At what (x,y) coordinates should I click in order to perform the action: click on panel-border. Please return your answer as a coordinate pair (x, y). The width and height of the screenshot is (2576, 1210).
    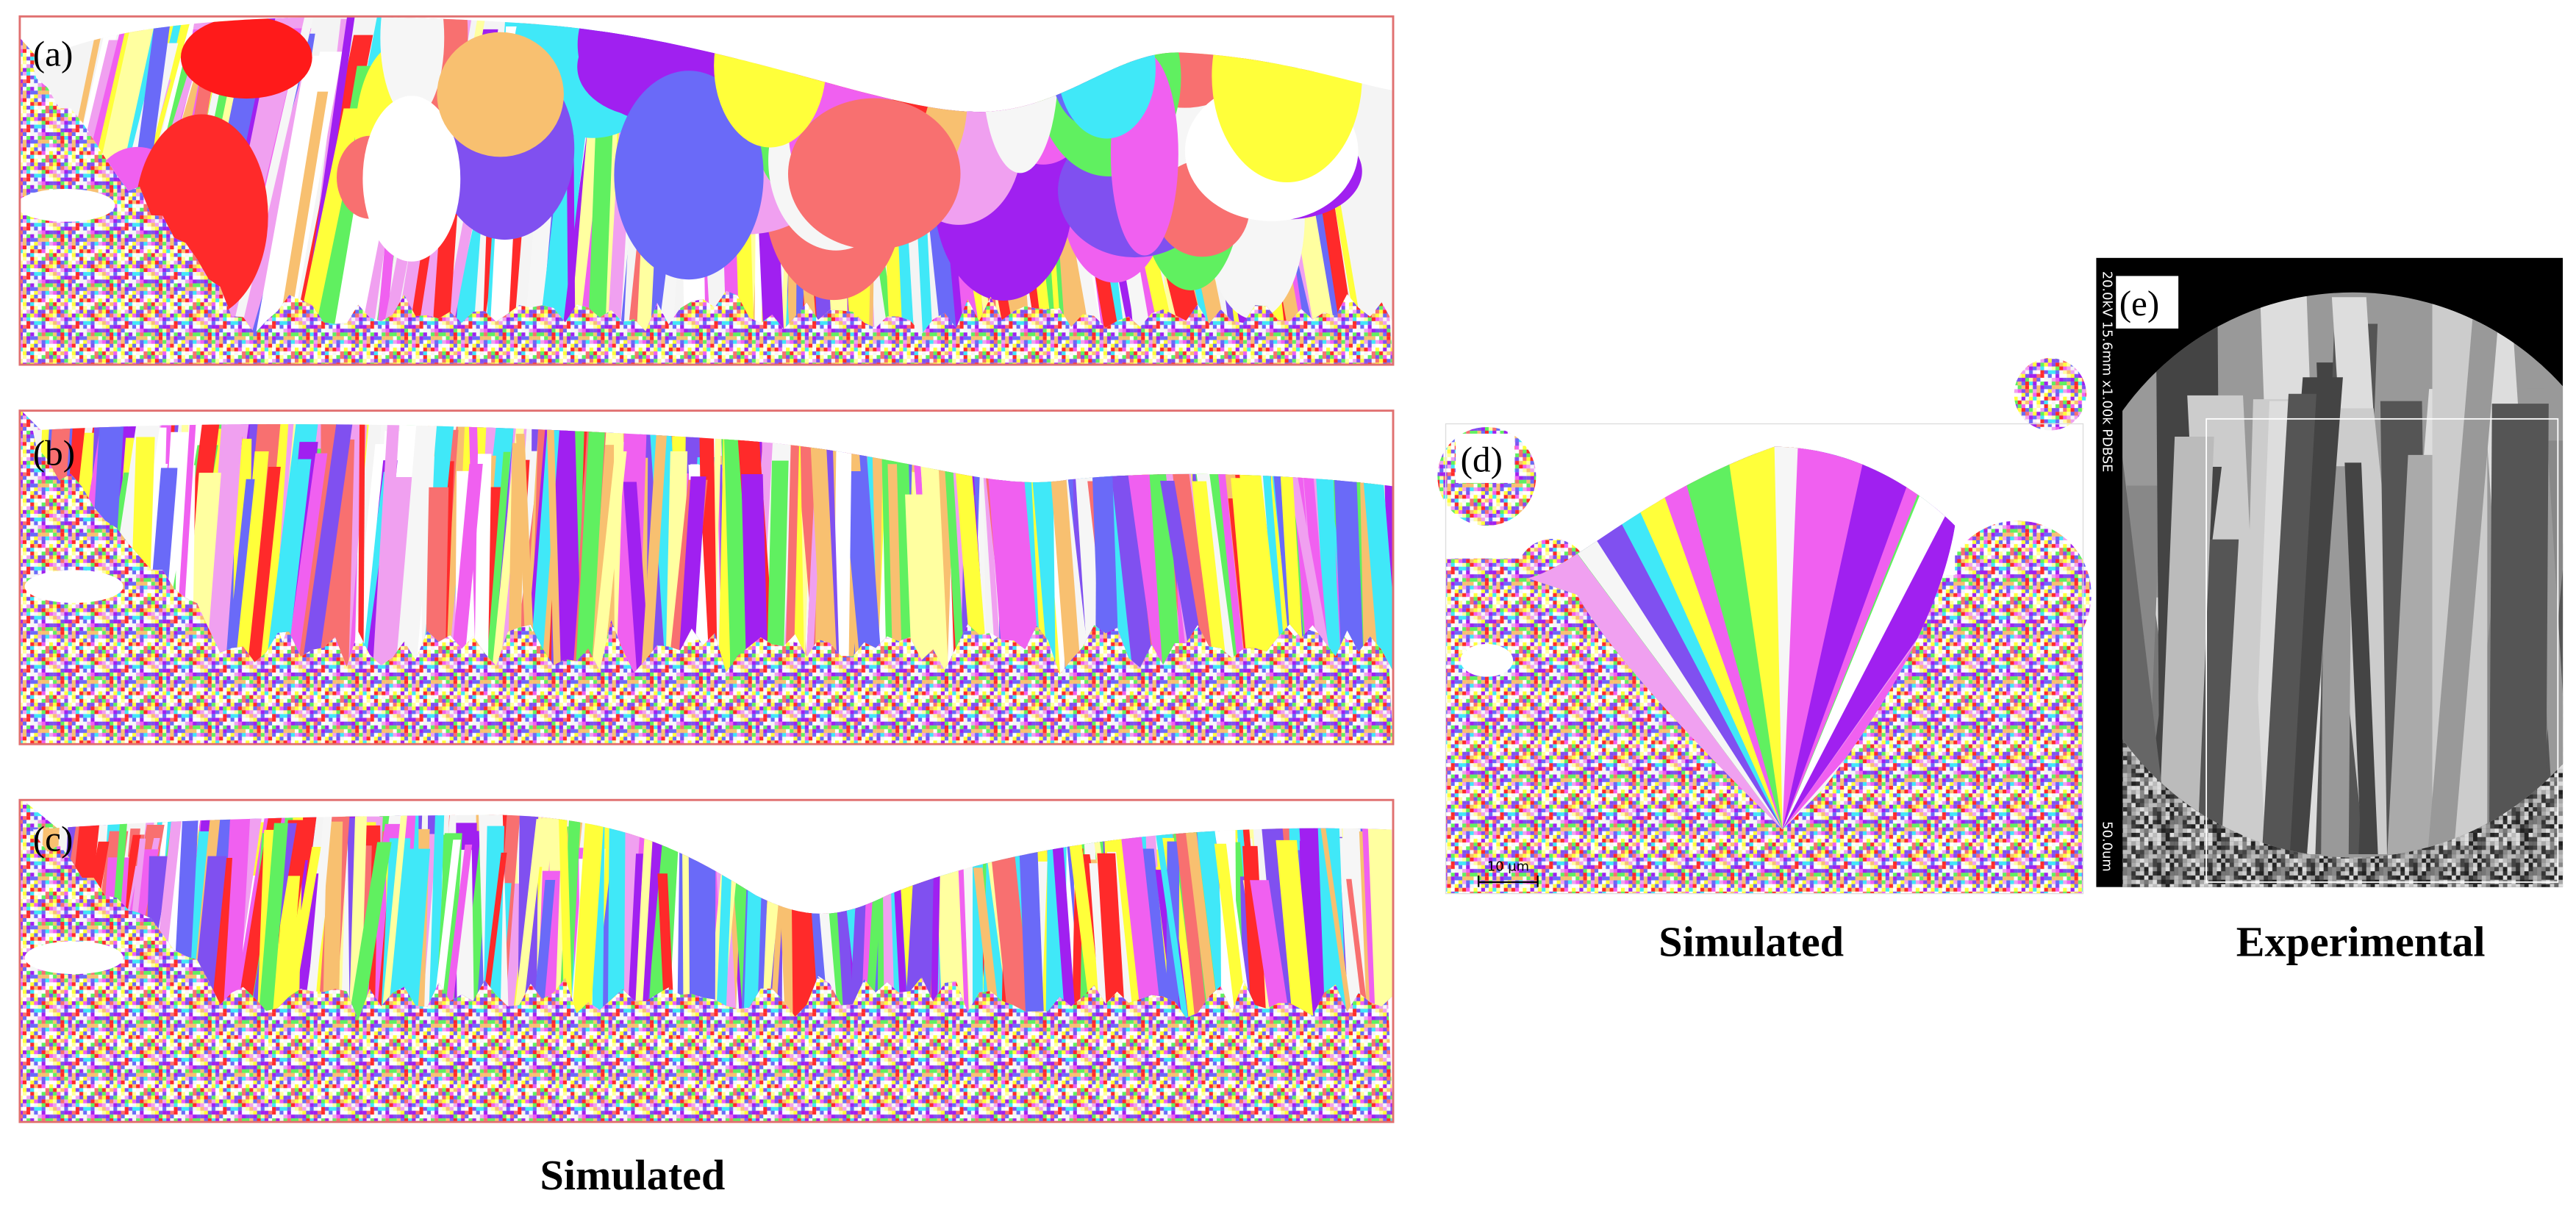
    Looking at the image, I should click on (706, 577).